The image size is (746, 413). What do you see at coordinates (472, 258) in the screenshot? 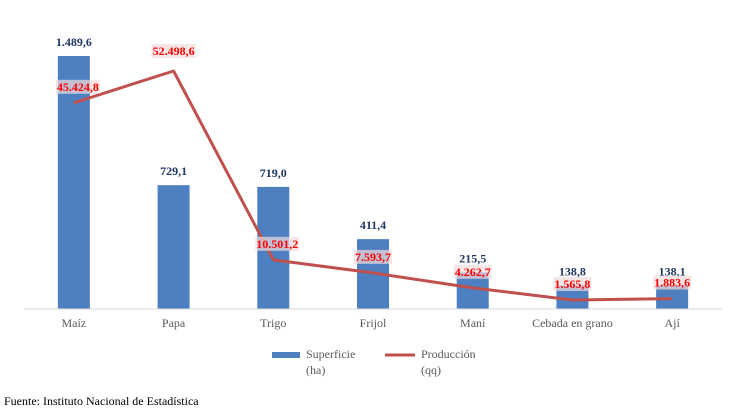
I see `bar-data-label: 215,5` at bounding box center [472, 258].